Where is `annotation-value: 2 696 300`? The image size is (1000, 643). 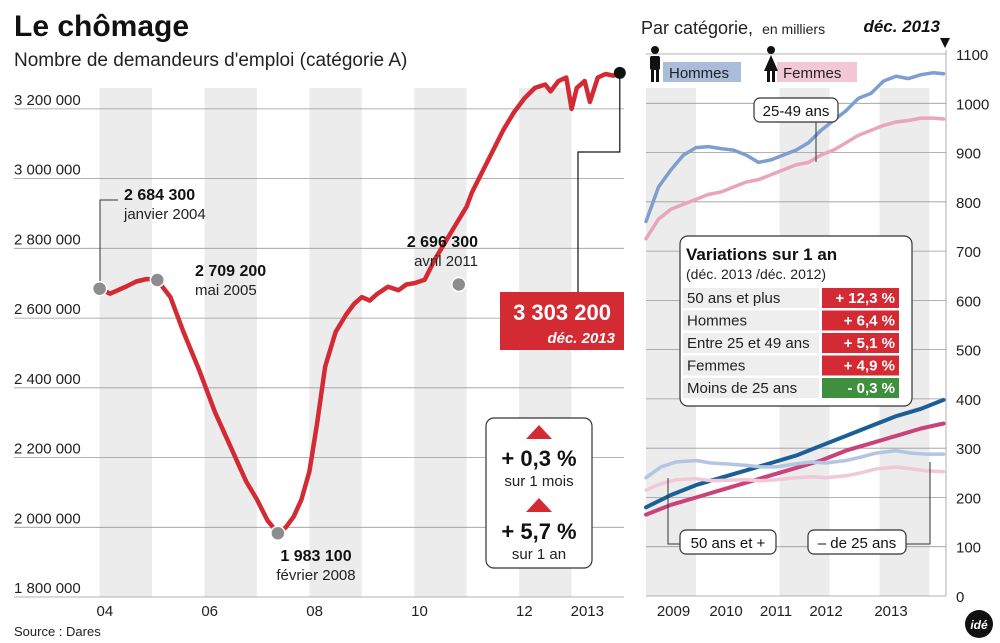
annotation-value: 2 696 300 is located at coordinates (442, 242).